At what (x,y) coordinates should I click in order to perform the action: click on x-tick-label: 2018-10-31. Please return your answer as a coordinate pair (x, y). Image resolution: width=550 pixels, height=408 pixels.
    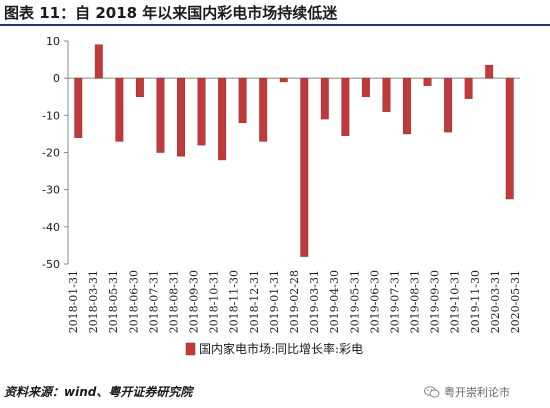
    Looking at the image, I should click on (214, 301).